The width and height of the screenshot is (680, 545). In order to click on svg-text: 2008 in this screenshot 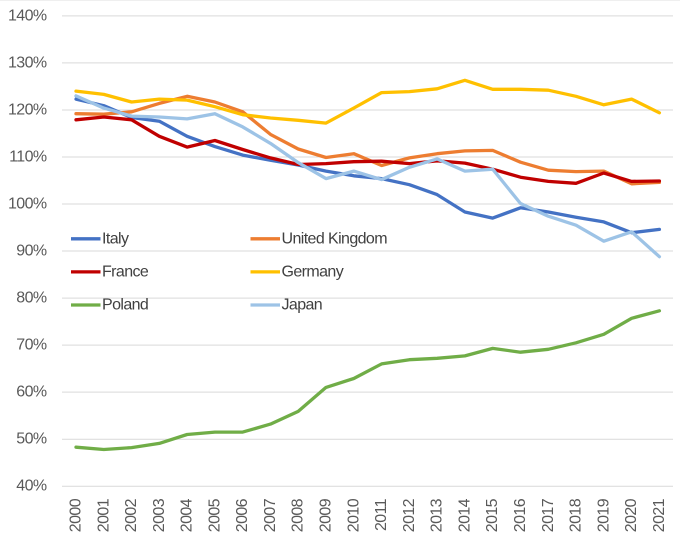, I will do `click(298, 515)`.